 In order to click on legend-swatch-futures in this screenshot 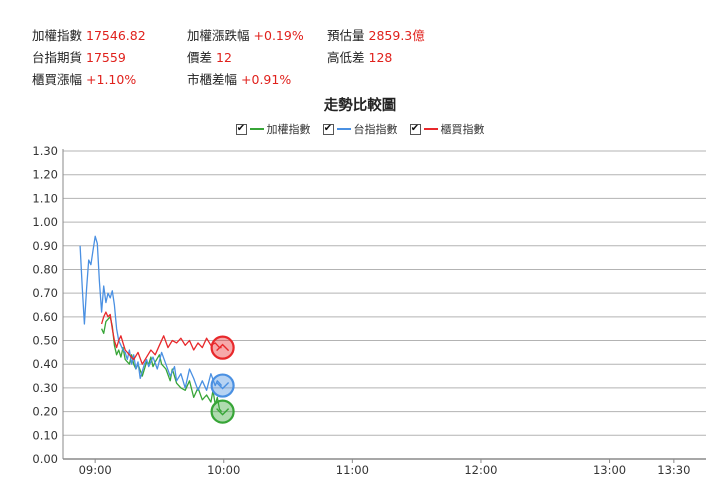, I will do `click(343, 129)`.